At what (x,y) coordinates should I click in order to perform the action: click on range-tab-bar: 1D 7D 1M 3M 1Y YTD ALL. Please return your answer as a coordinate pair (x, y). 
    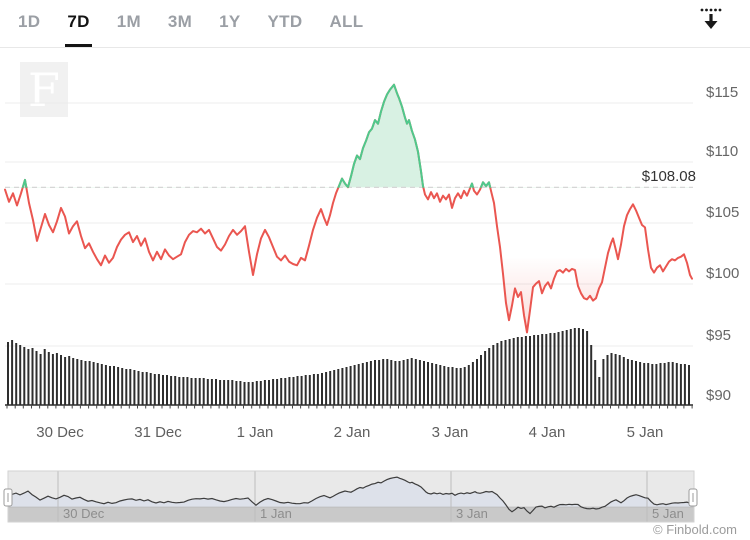
    Looking at the image, I should click on (190, 28).